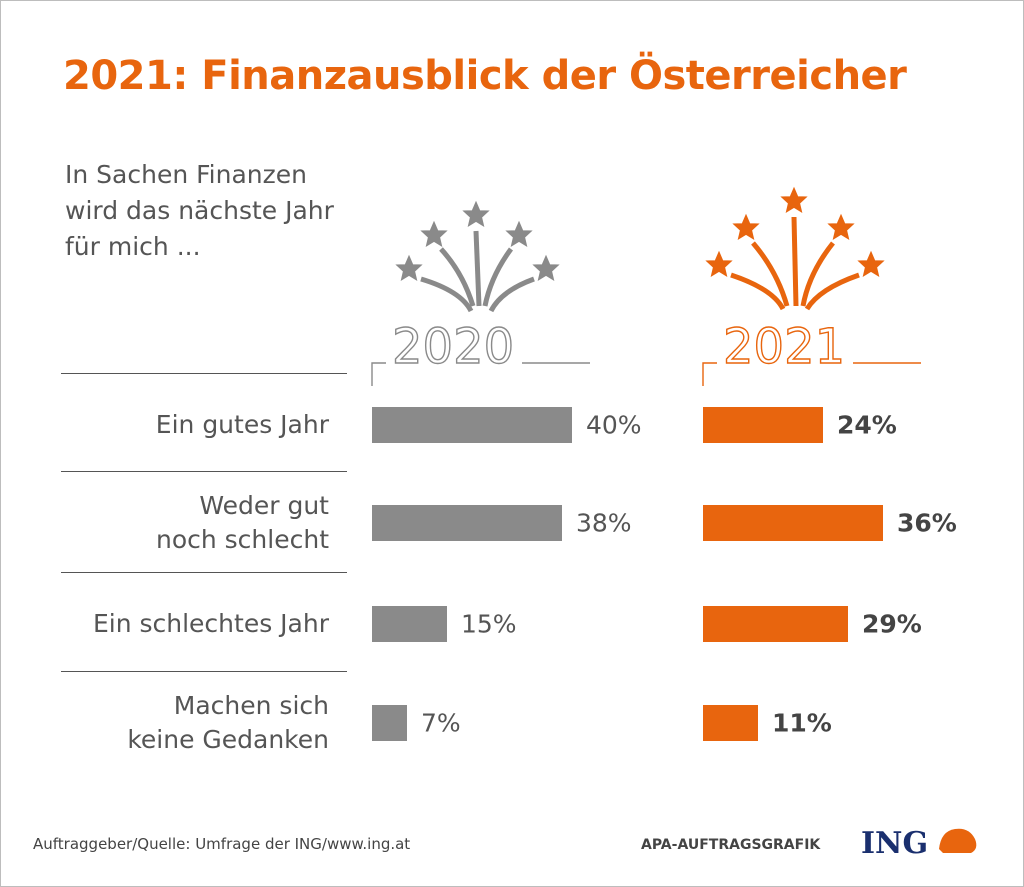 Image resolution: width=1024 pixels, height=887 pixels. I want to click on category-label: Weder gut noch schlecht, so click(242, 522).